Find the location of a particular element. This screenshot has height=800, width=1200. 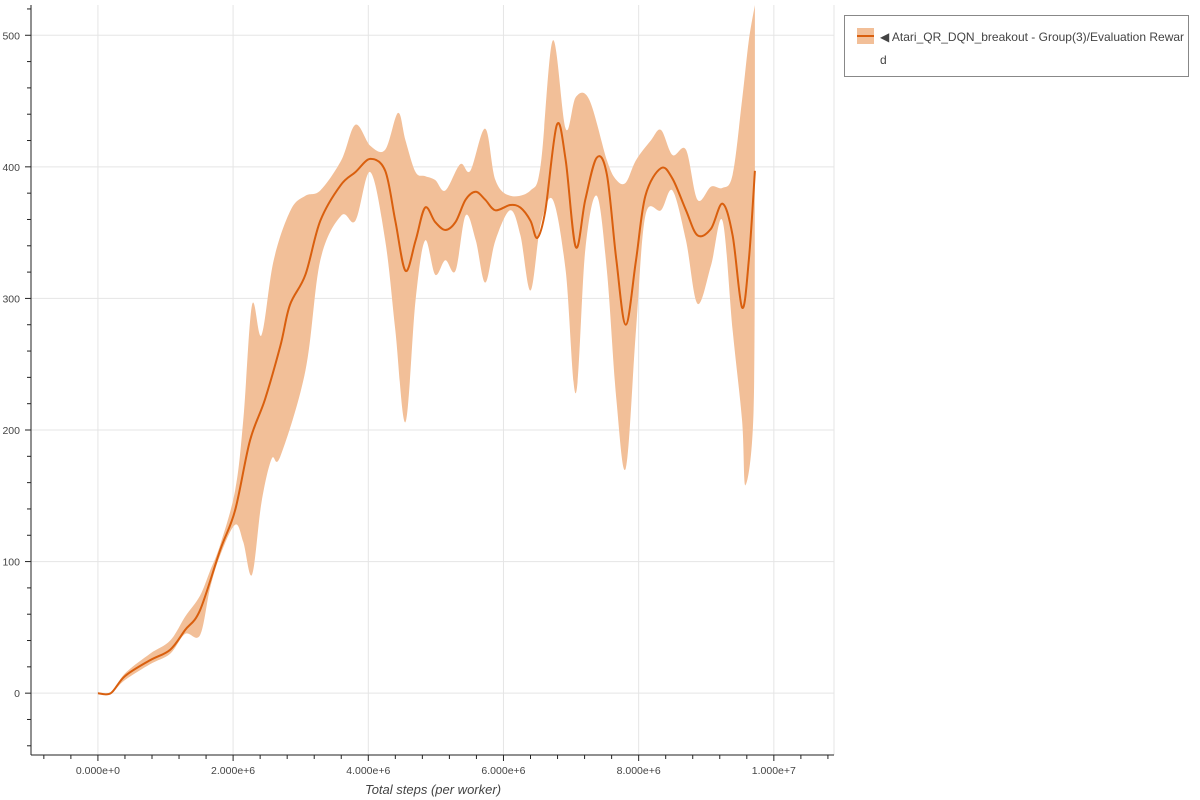

x-tick-label: 6.000e+6 is located at coordinates (503, 771).